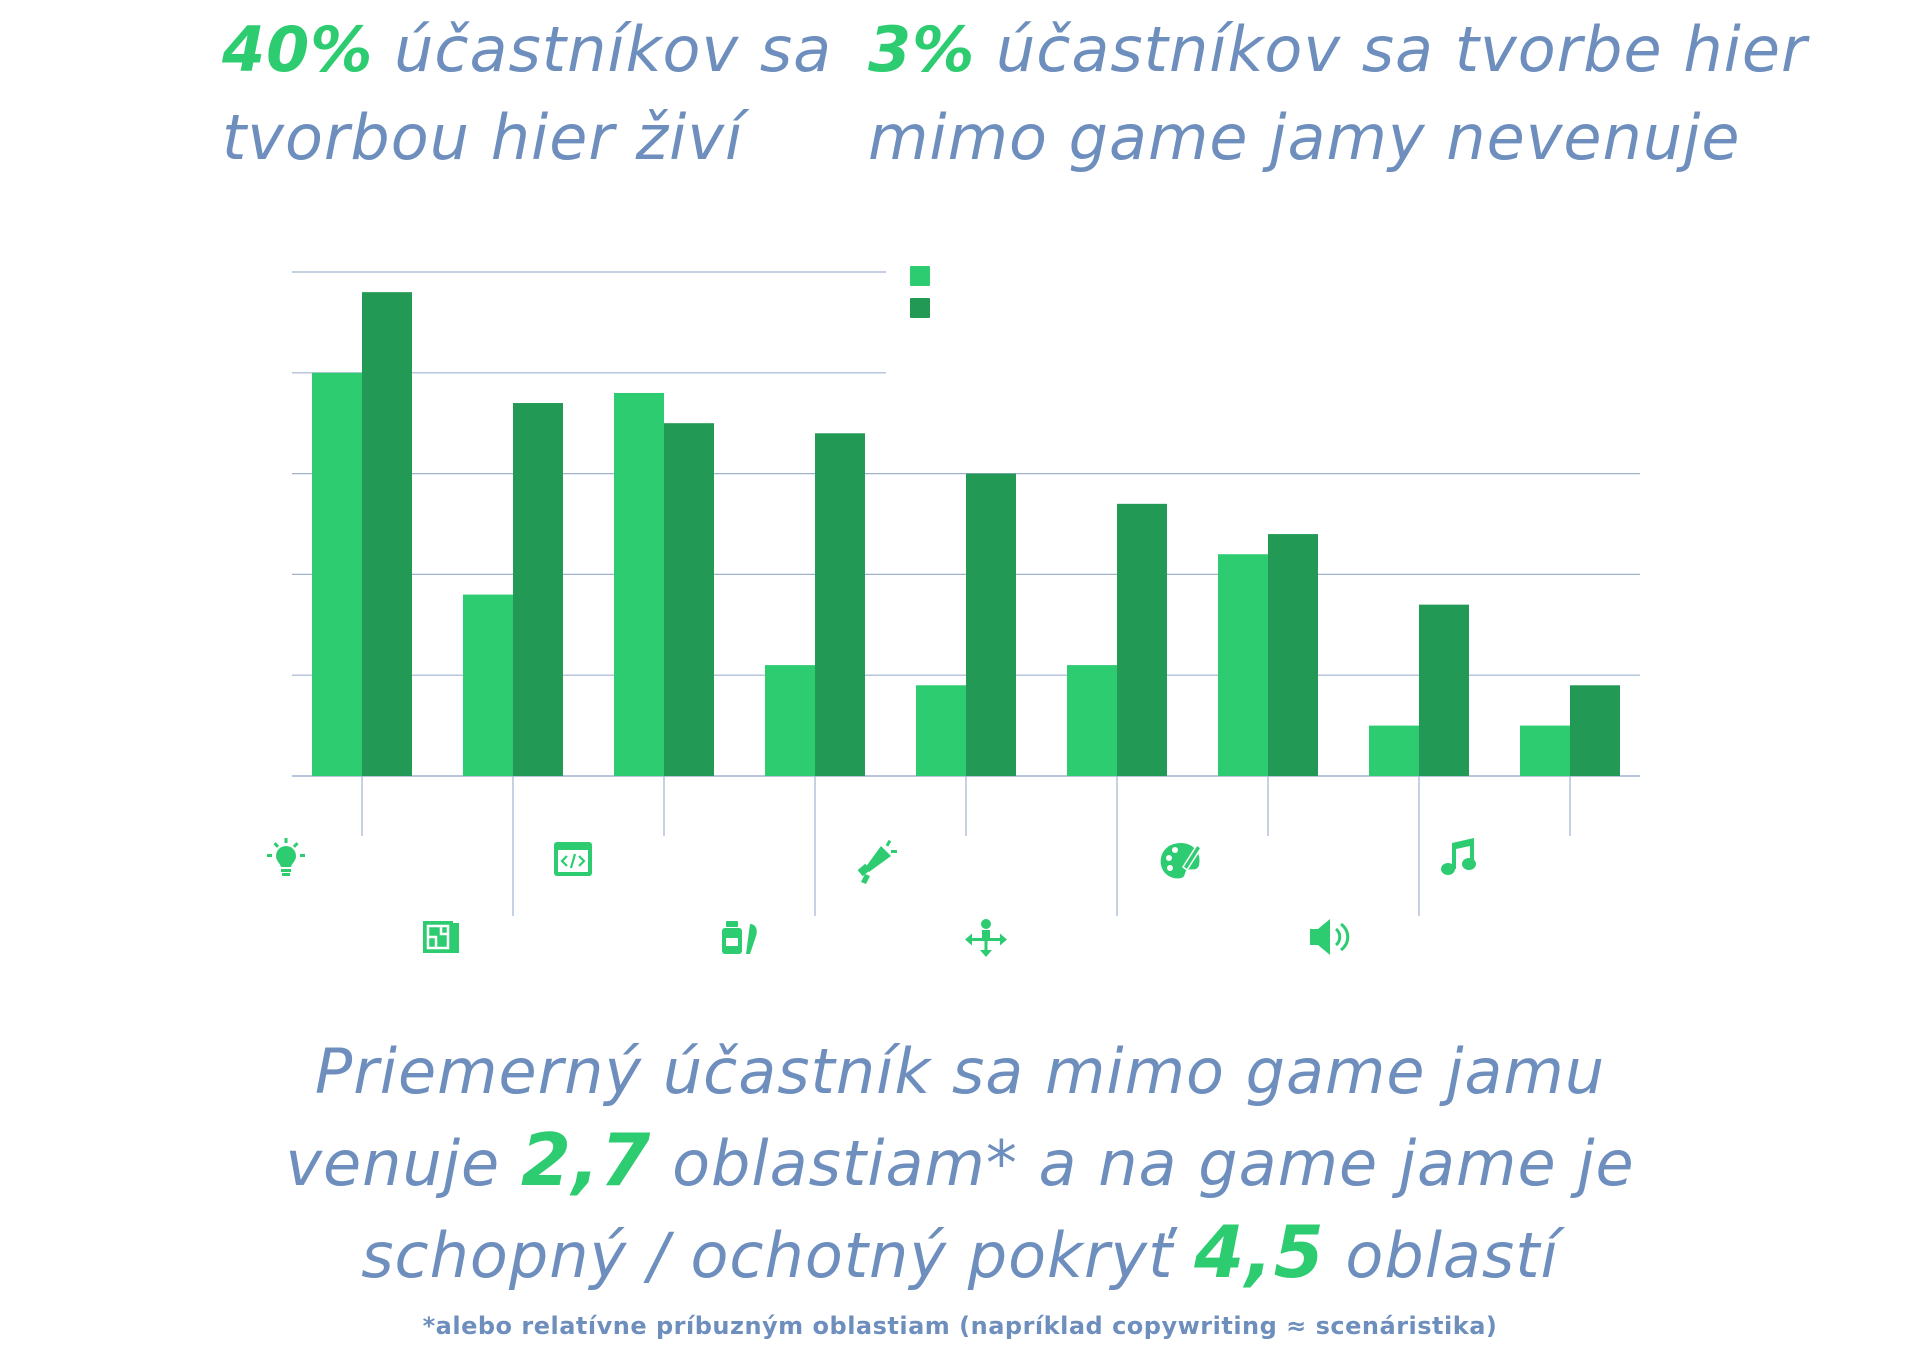 The image size is (1920, 1360). Describe the element at coordinates (1441, 1255) in the screenshot. I see `summary-line-3b: oblastí` at that location.